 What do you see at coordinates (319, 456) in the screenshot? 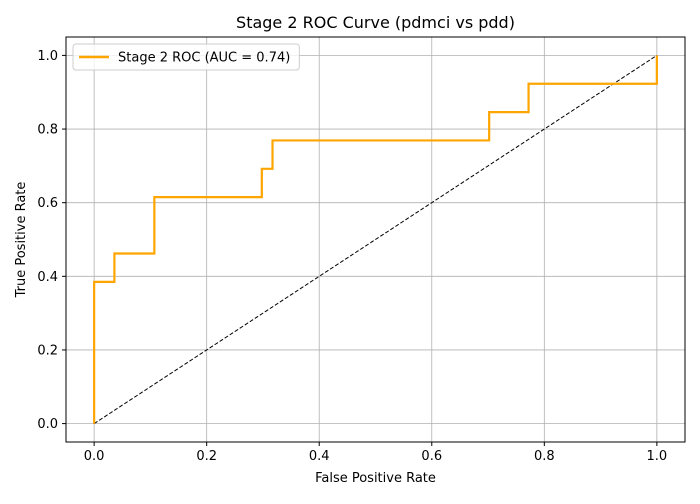
I see `x-tick-label: 0.4` at bounding box center [319, 456].